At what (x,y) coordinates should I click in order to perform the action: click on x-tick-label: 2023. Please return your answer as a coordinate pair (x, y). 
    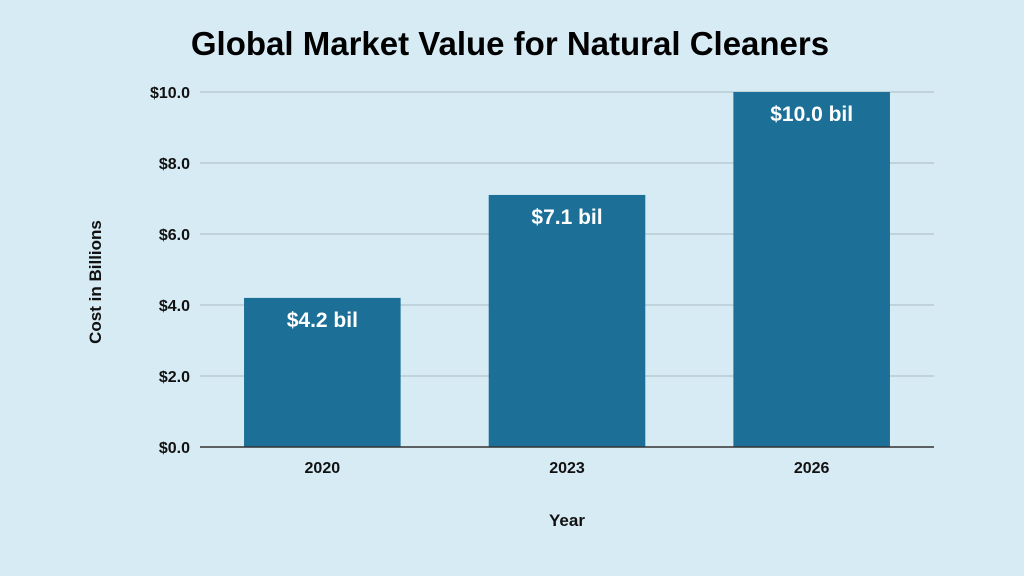
    Looking at the image, I should click on (567, 468).